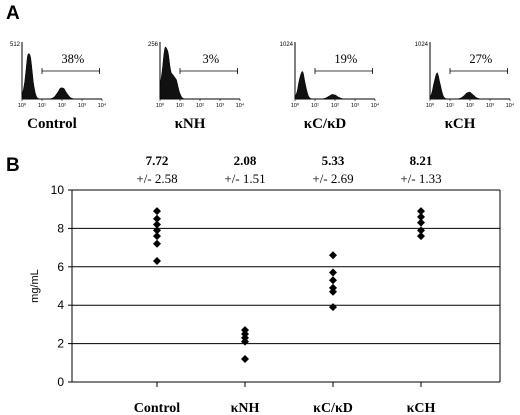  Describe the element at coordinates (13, 13) in the screenshot. I see `panel-a-letter: A` at that location.